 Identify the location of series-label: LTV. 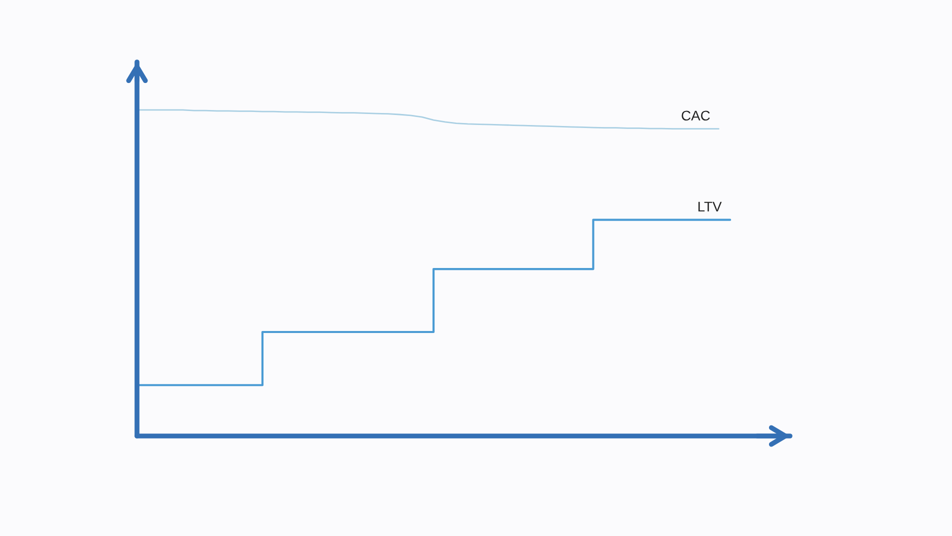
(710, 207).